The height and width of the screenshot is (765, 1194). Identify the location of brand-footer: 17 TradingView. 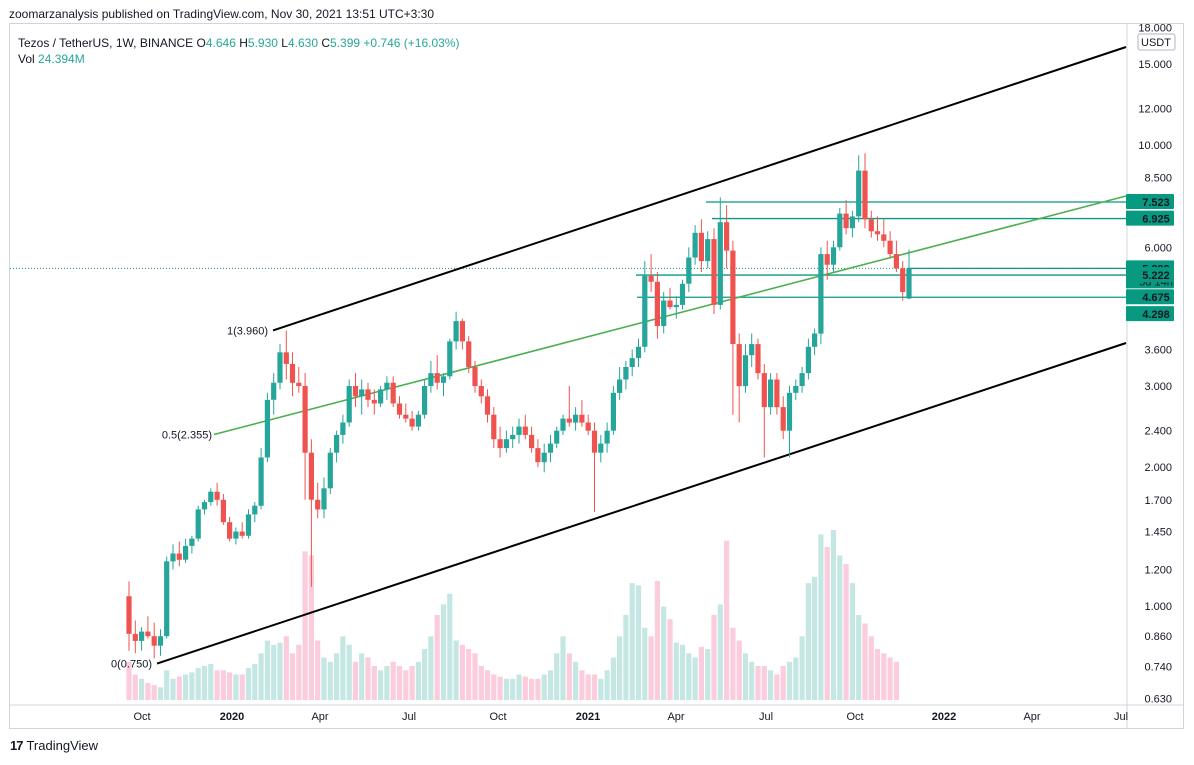
(54, 745).